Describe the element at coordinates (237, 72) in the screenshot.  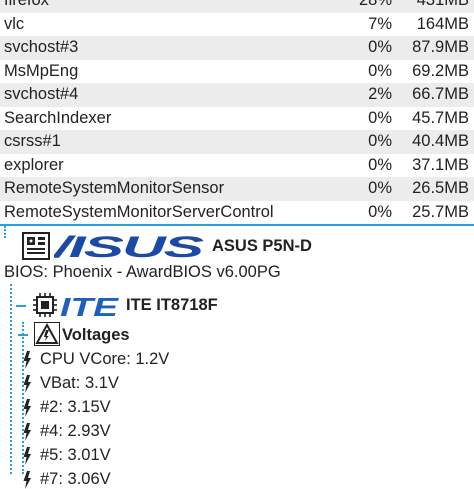
I see `process-row: MsMpEng 0% 69.2MB` at that location.